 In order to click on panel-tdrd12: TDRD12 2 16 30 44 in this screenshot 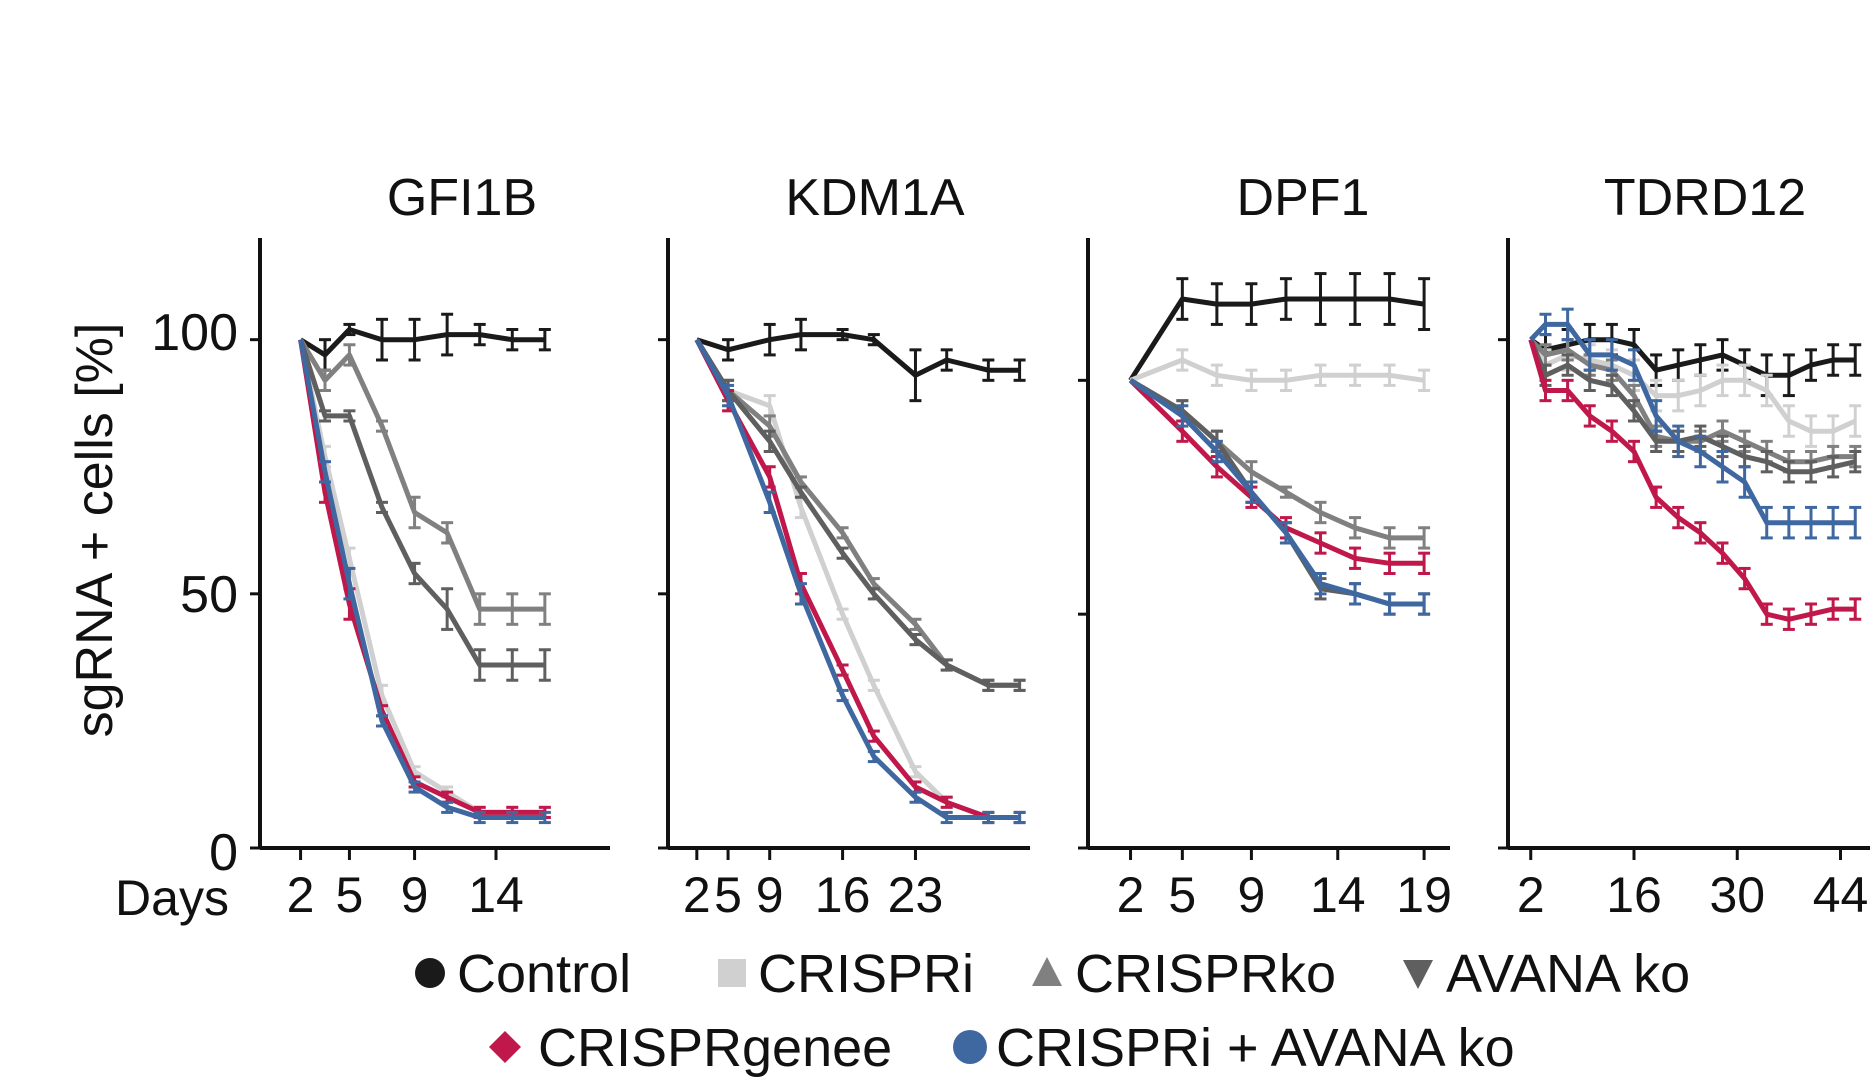, I will do `click(1684, 546)`.